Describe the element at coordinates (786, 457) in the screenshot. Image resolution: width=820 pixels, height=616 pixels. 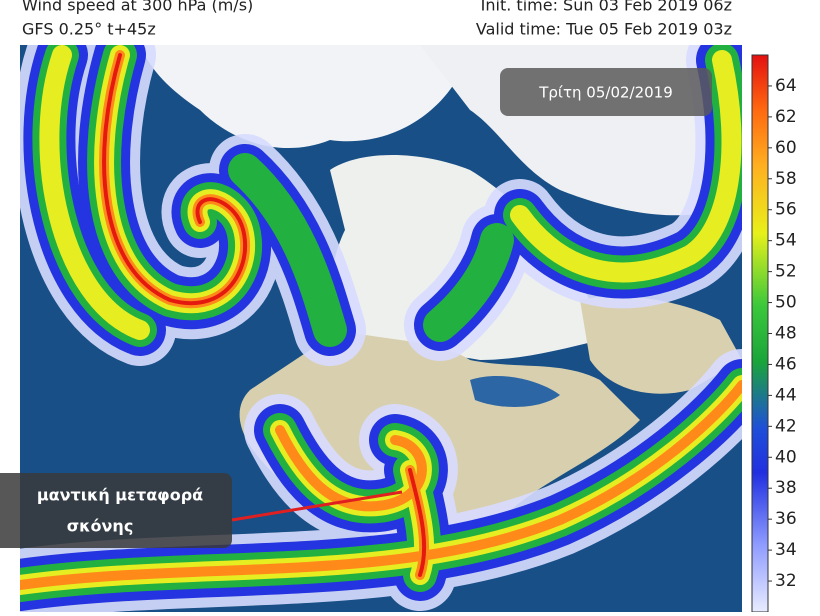
I see `colorbar-tick-label: 40` at that location.